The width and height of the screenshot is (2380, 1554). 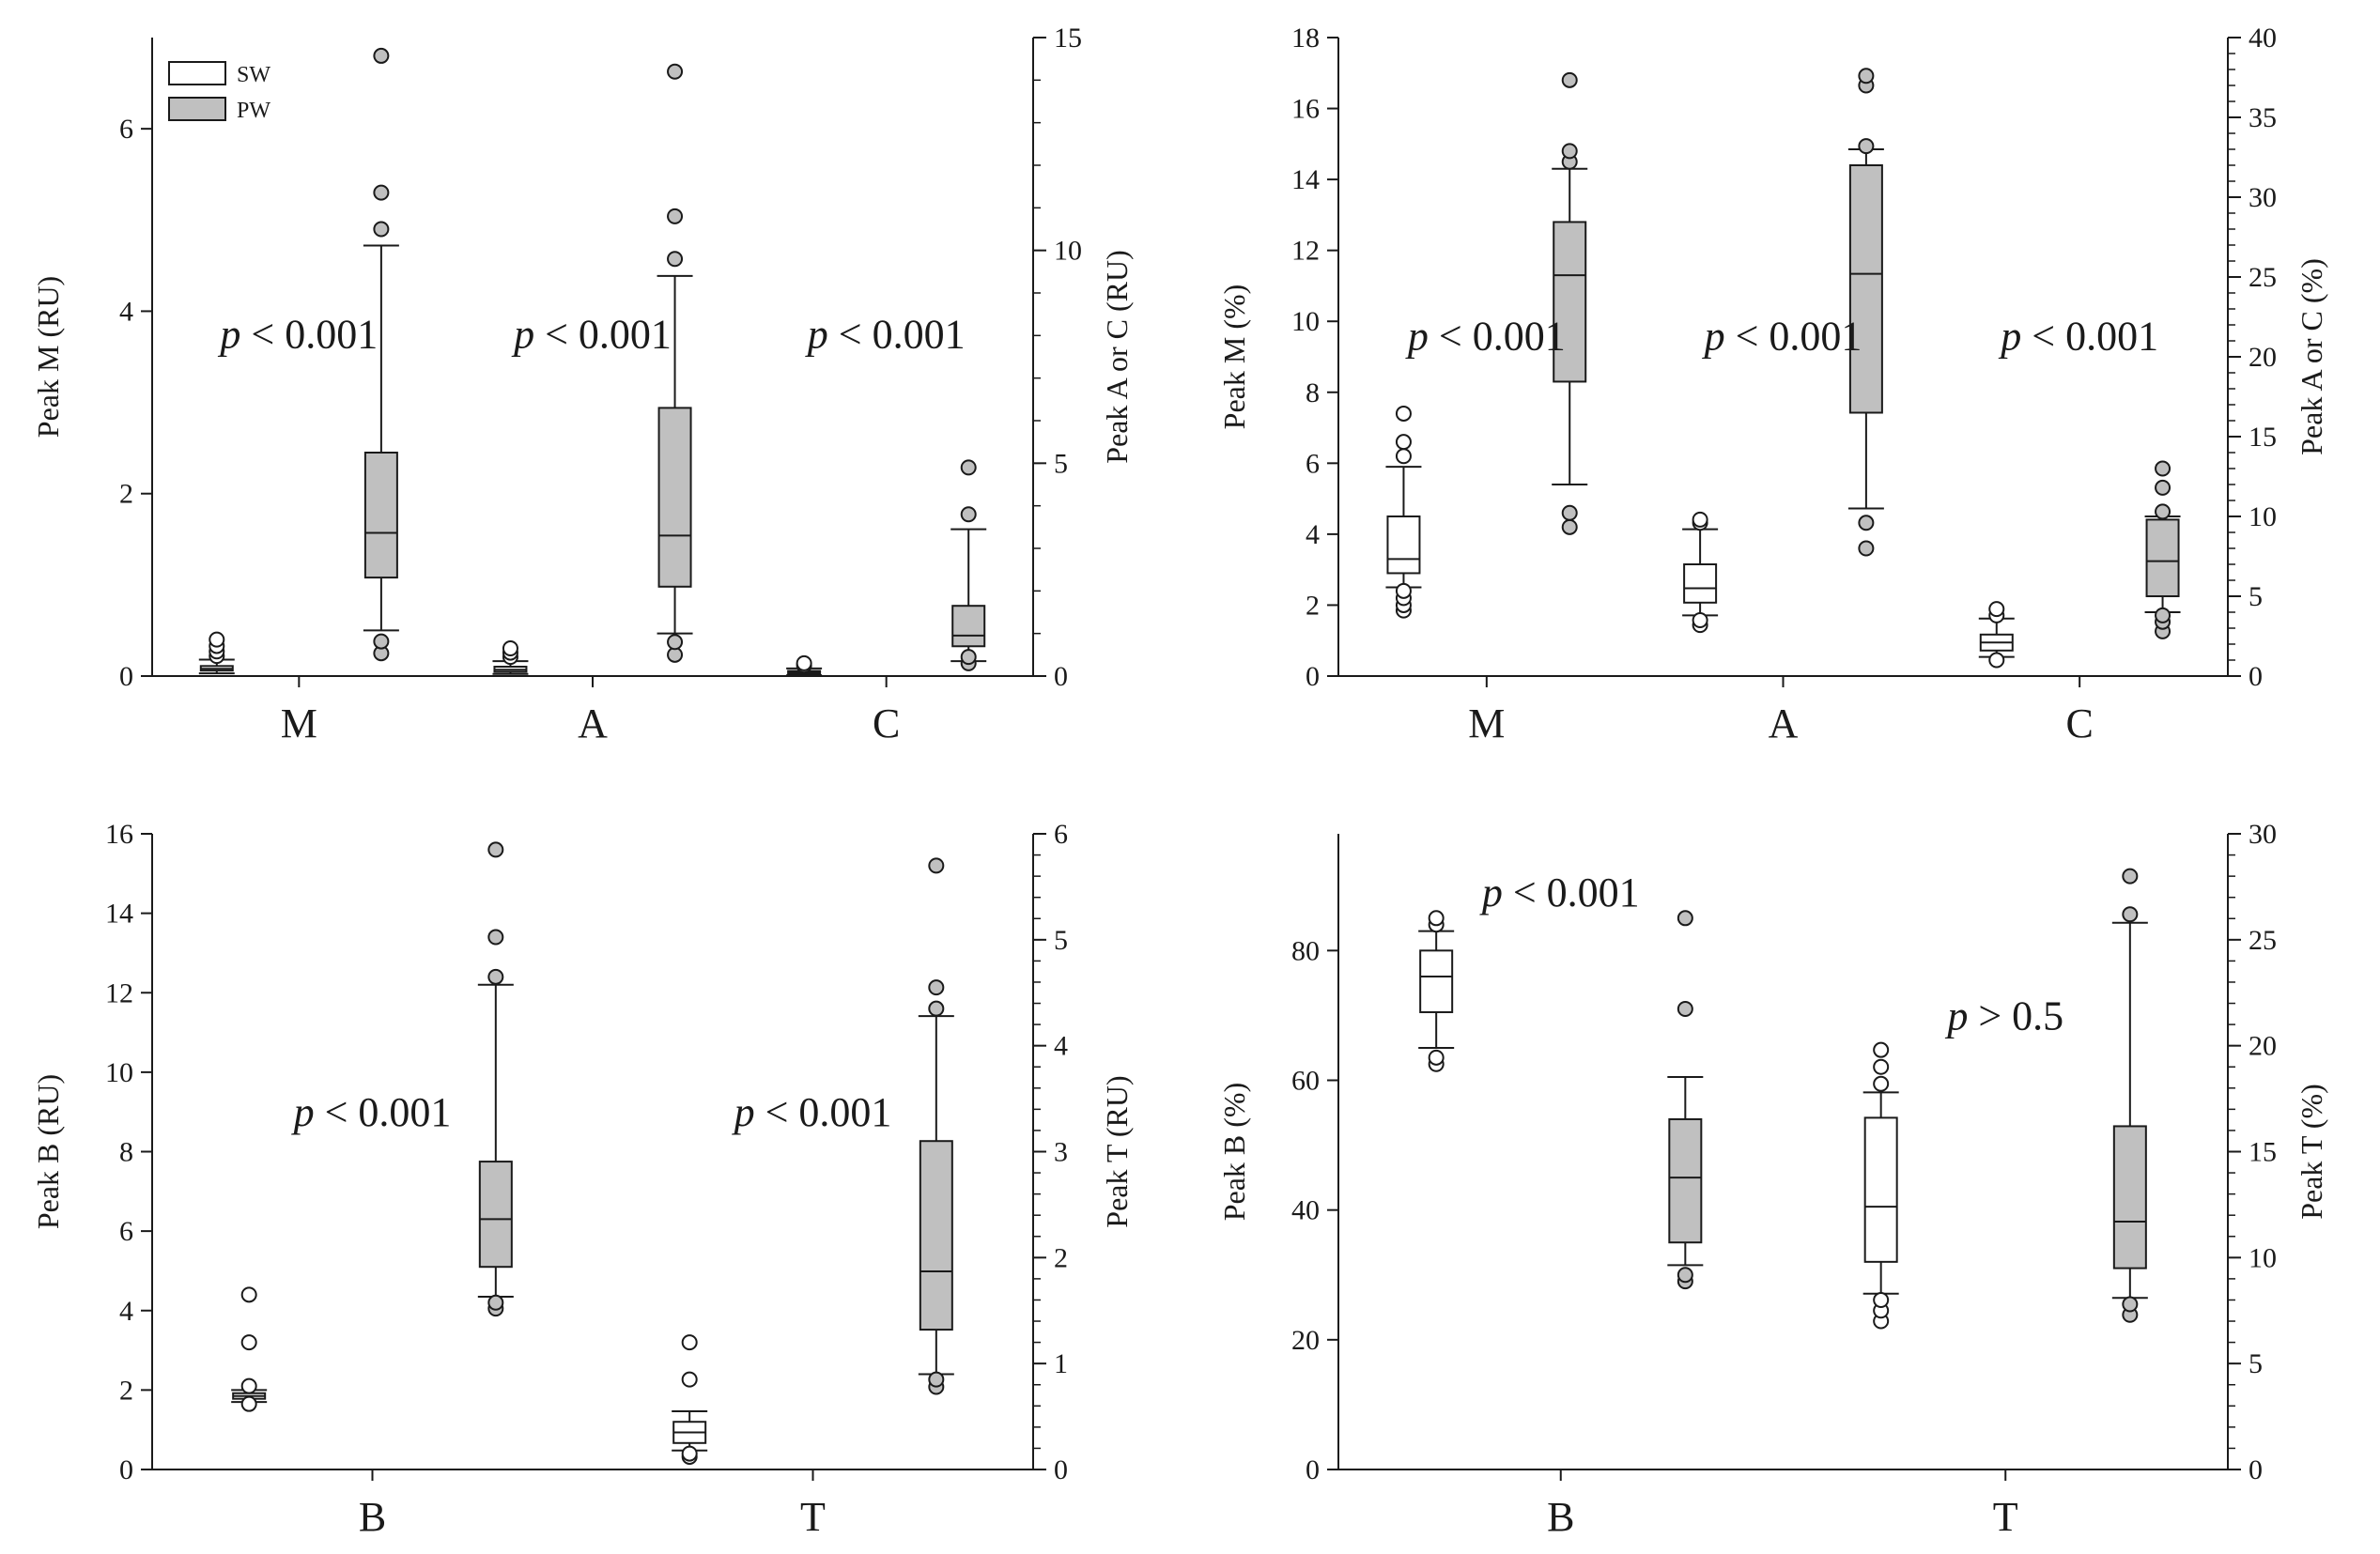 What do you see at coordinates (1305, 179) in the screenshot?
I see `y-tick-label-left: 14` at bounding box center [1305, 179].